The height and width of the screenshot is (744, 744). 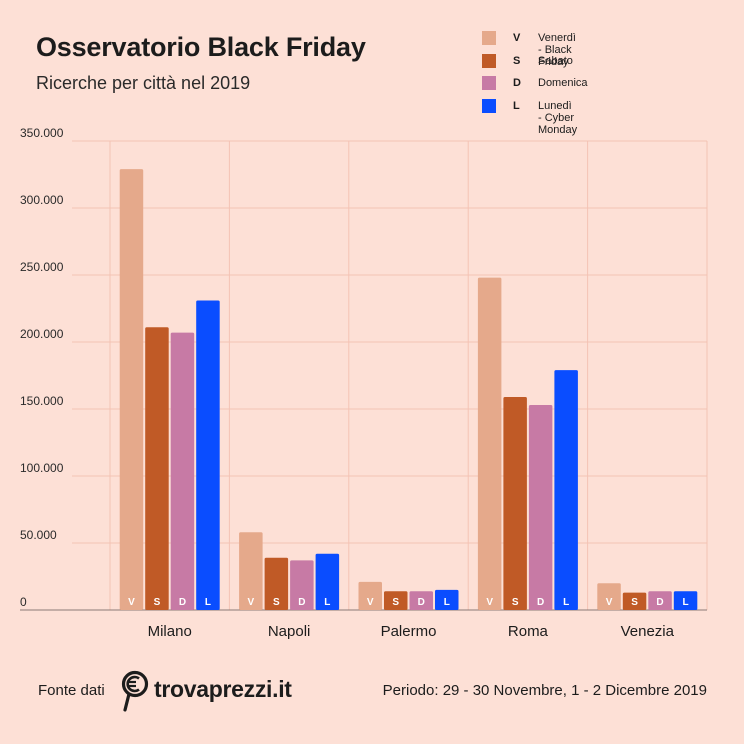 What do you see at coordinates (489, 38) in the screenshot?
I see `legend-swatch-venerdi` at bounding box center [489, 38].